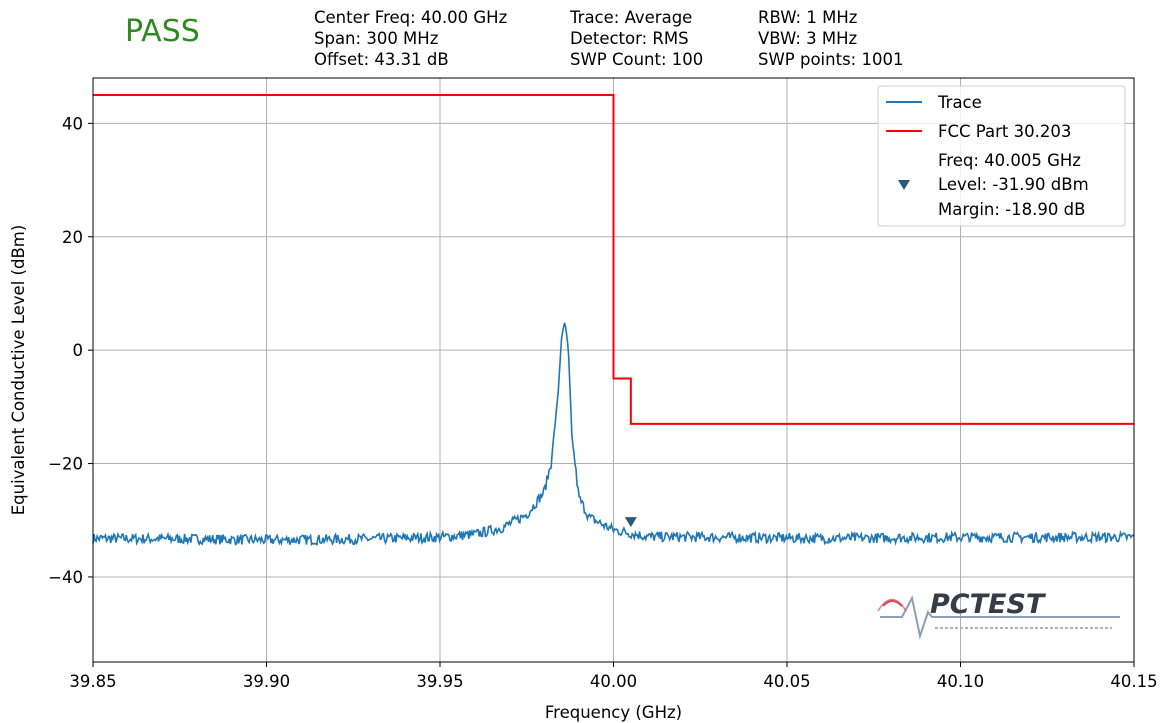 The height and width of the screenshot is (723, 1167). I want to click on pctest-logo: PCTEST, so click(998, 614).